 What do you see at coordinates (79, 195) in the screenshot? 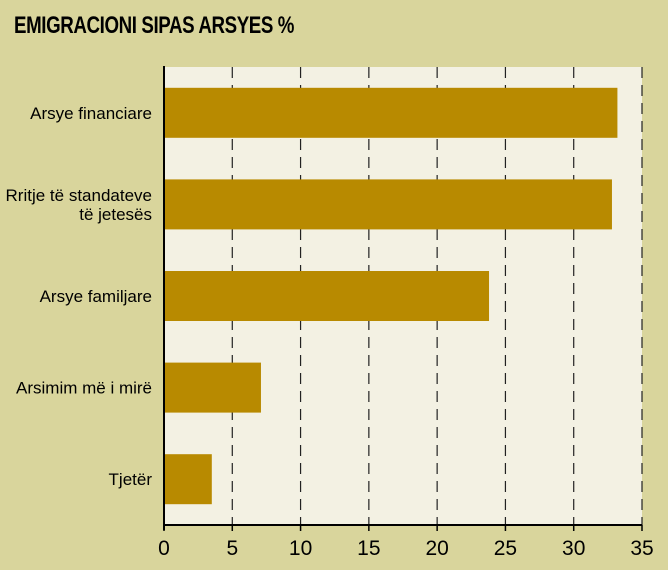
I see `category-label-line: Rritje të standateve` at bounding box center [79, 195].